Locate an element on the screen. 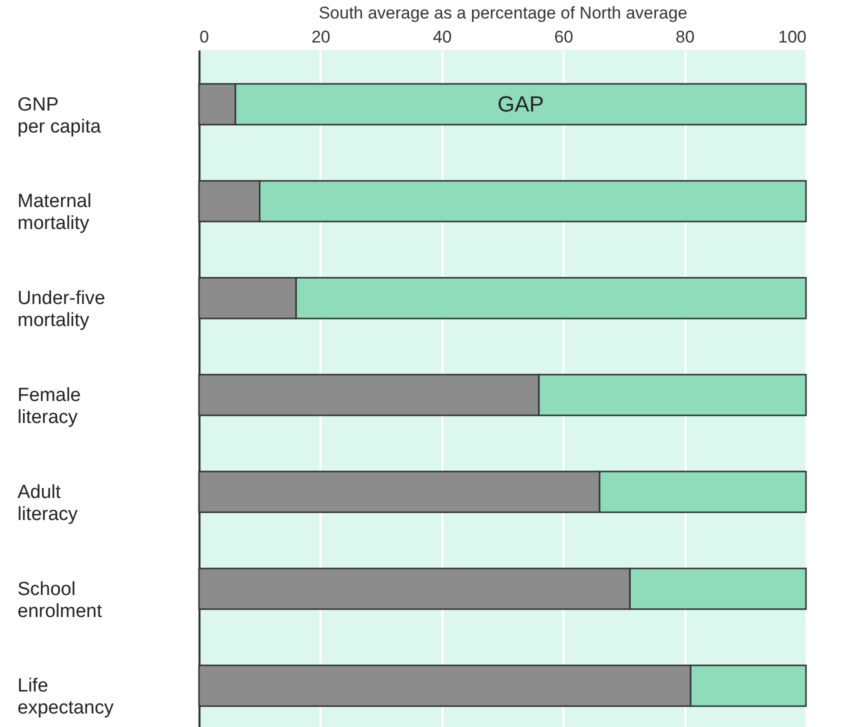  x-axis-title: South average as a percentage of North average is located at coordinates (503, 13).